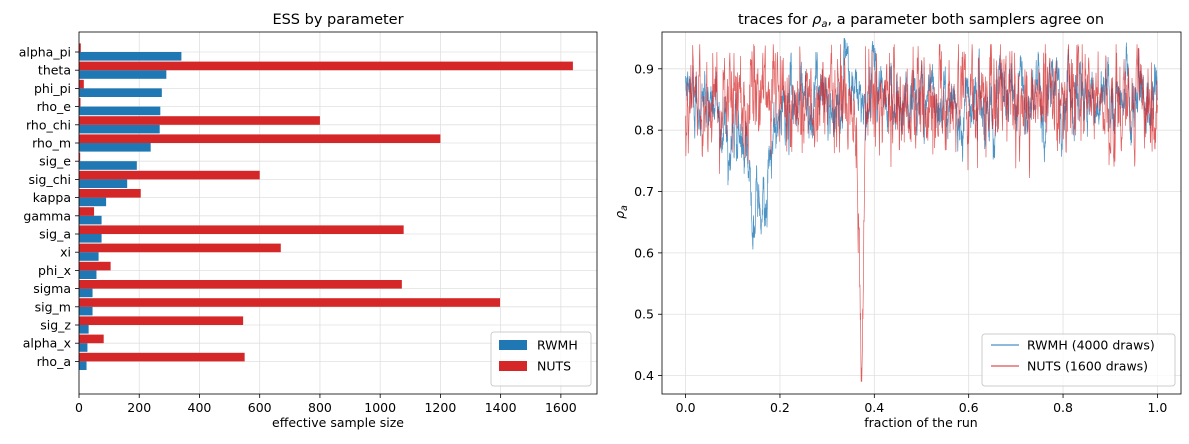 Image resolution: width=1189 pixels, height=444 pixels. Describe the element at coordinates (260, 407) in the screenshot. I see `left-x-tick-label: 600` at that location.